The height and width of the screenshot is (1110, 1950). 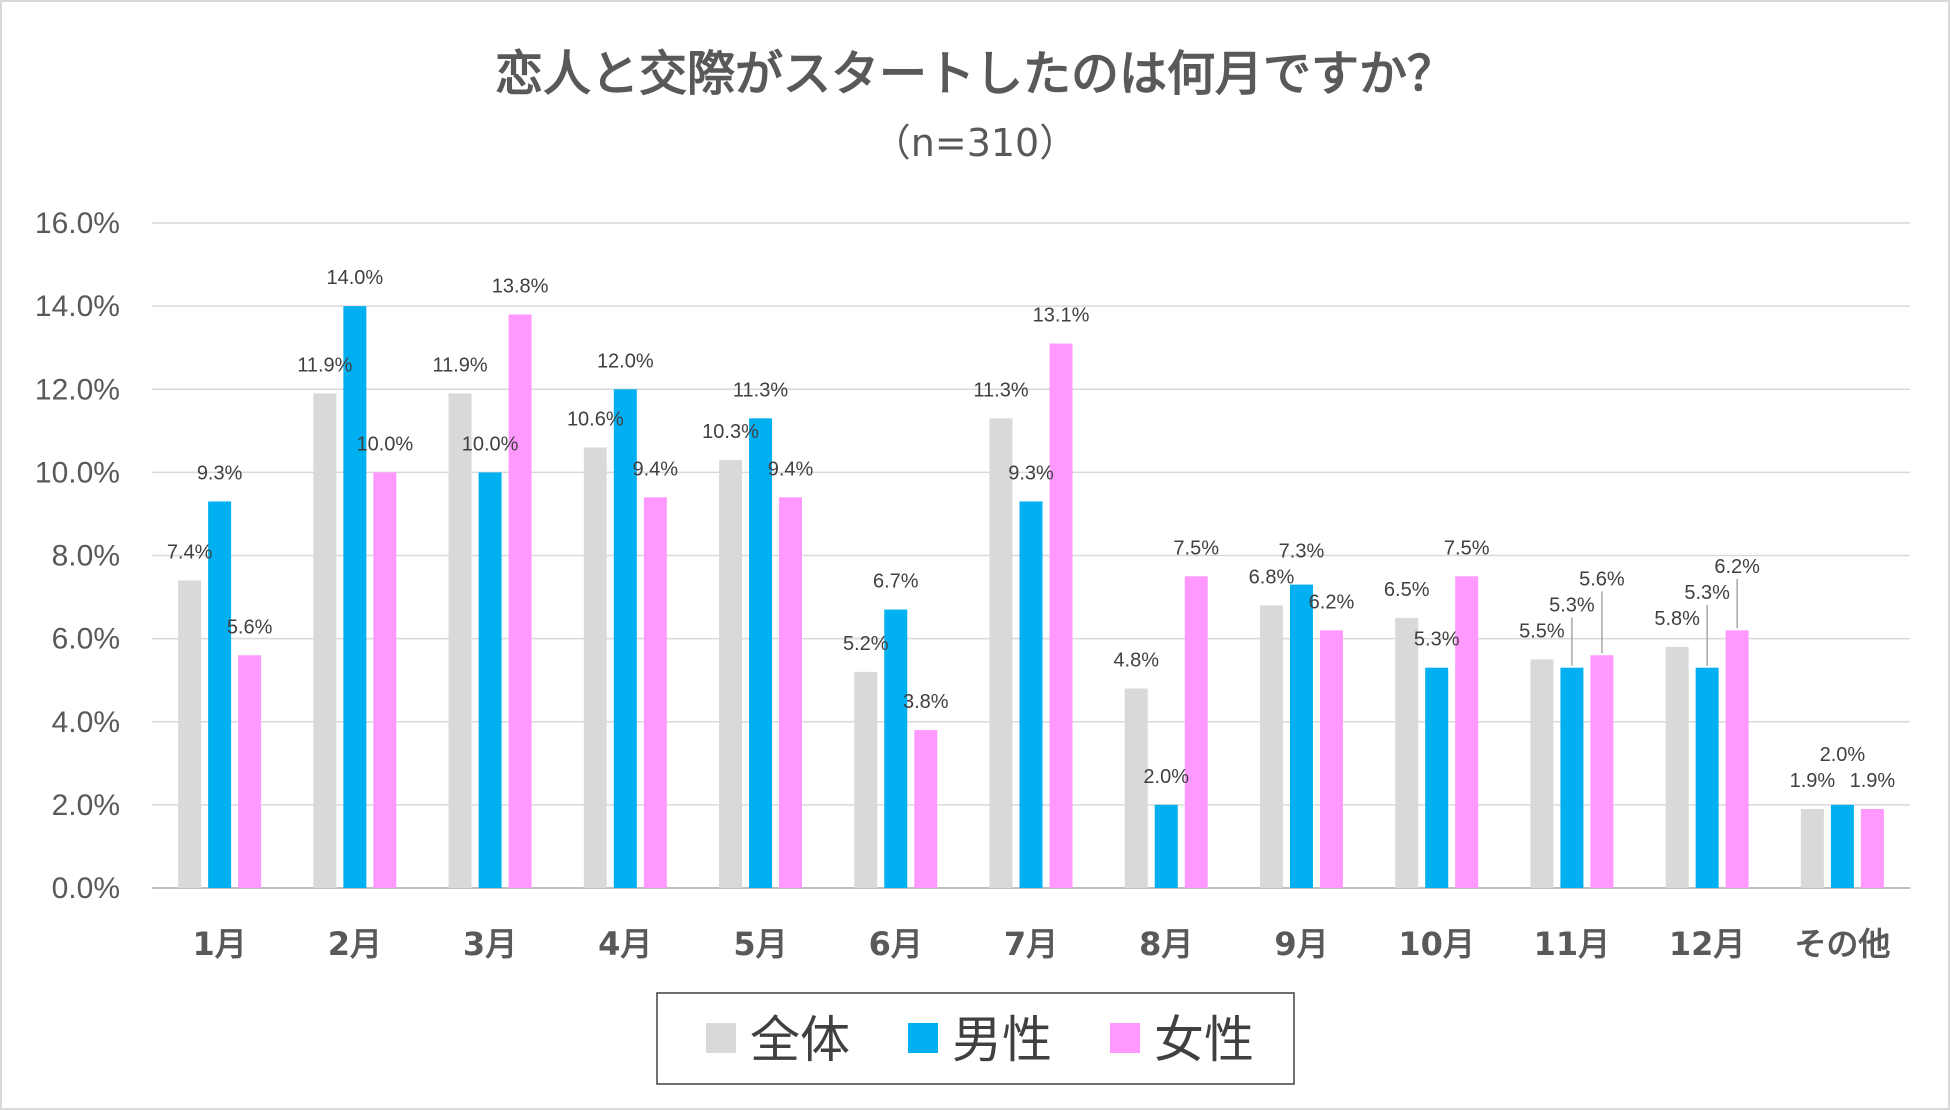 What do you see at coordinates (866, 644) in the screenshot?
I see `data-label: 5.2%` at bounding box center [866, 644].